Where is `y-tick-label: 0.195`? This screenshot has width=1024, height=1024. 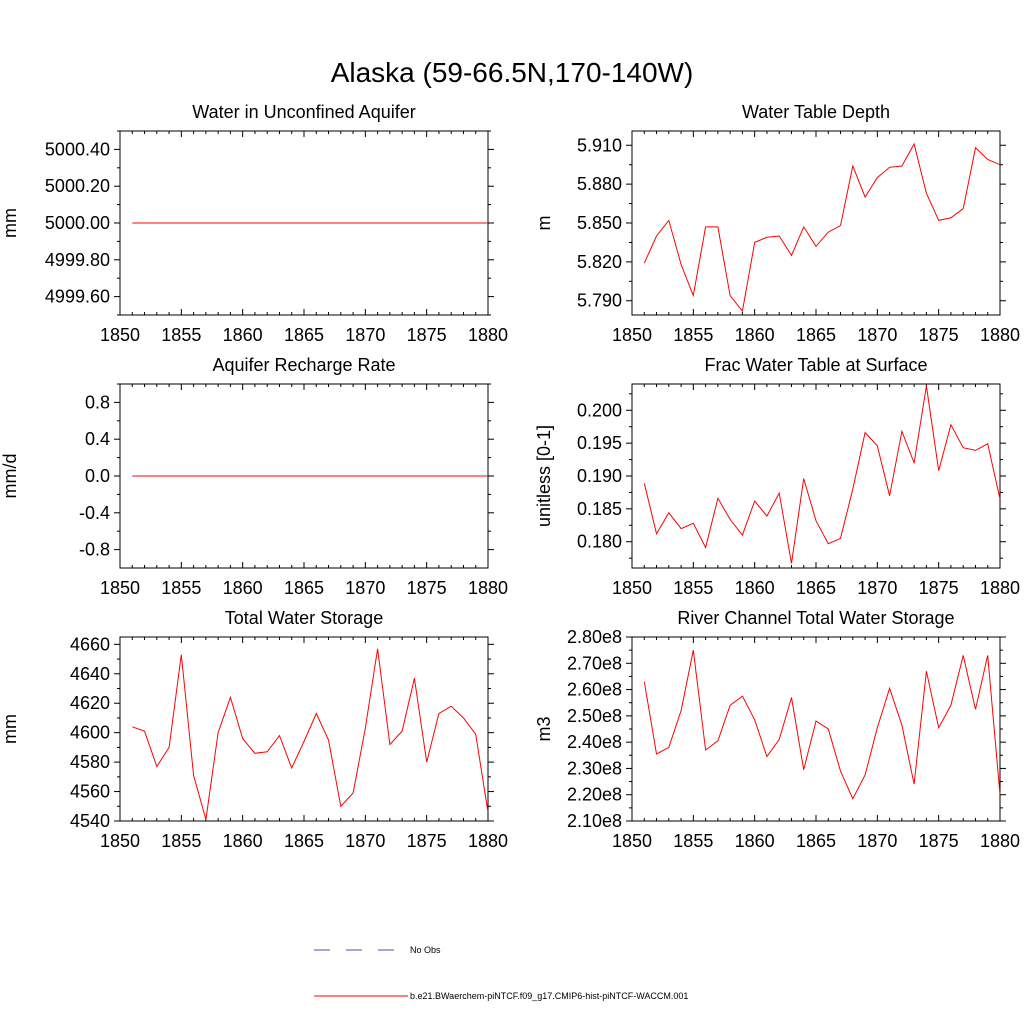
y-tick-label: 0.195 is located at coordinates (599, 443).